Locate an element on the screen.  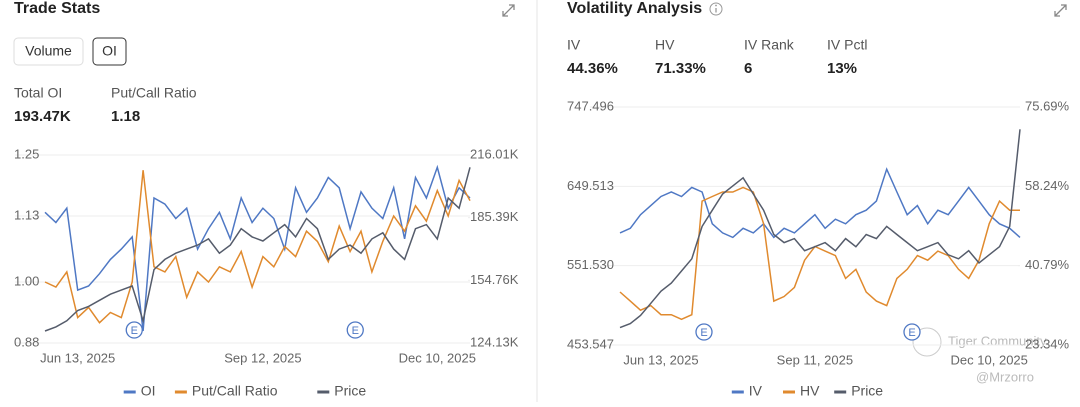
y2-tick-label: 124.13K is located at coordinates (494, 341).